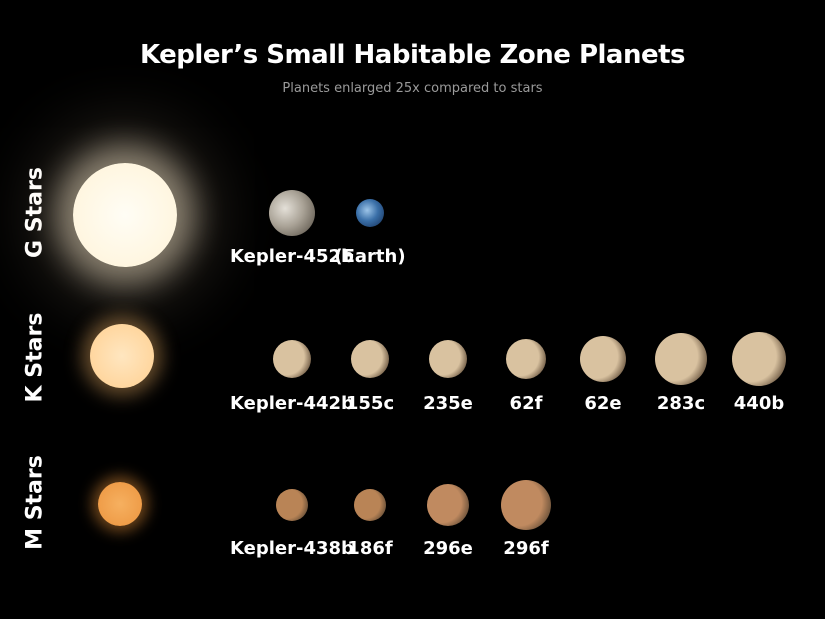 The width and height of the screenshot is (825, 619). I want to click on row-label-g-stars: G Stars, so click(35, 212).